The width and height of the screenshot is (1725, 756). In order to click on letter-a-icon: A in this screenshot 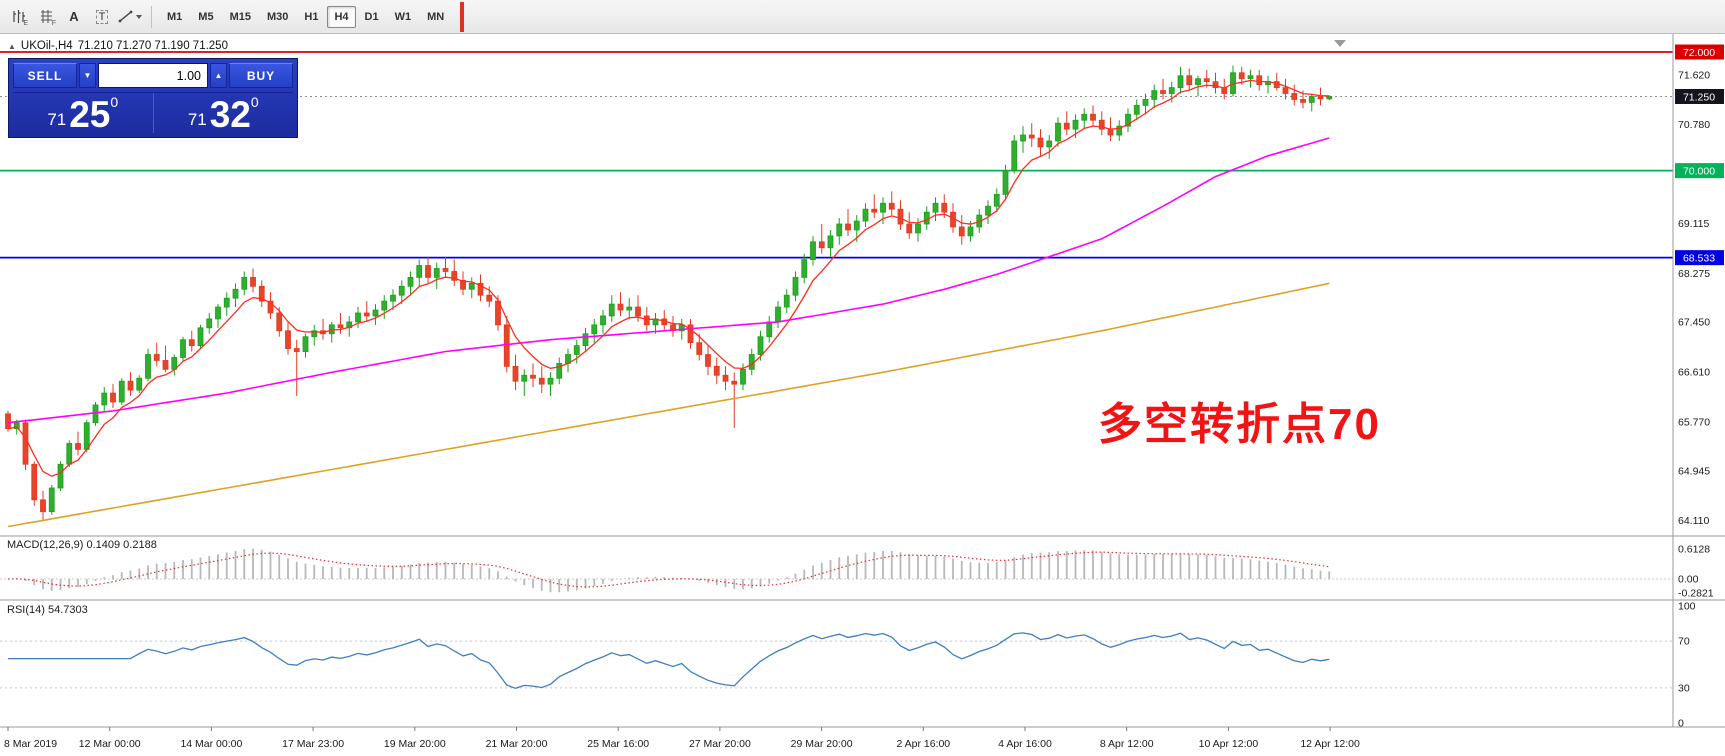, I will do `click(74, 16)`.